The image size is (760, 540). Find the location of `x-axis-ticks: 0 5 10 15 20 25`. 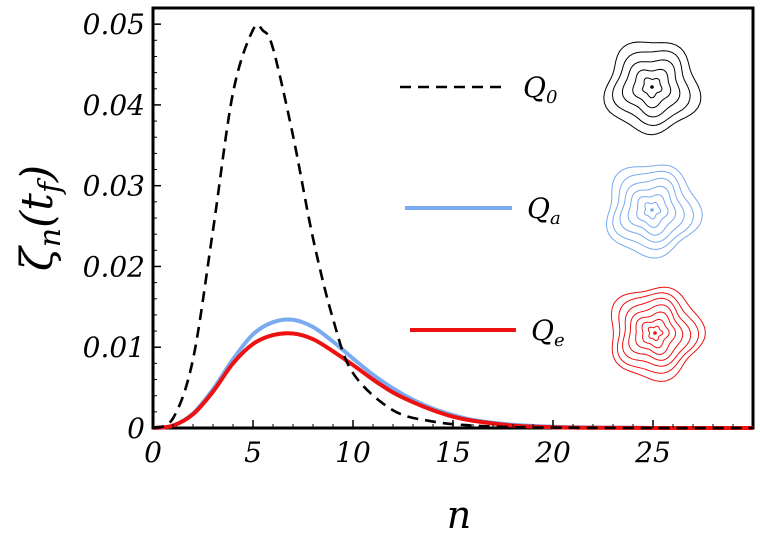

x-axis-ticks: 0 5 10 15 20 25 is located at coordinates (439, 444).